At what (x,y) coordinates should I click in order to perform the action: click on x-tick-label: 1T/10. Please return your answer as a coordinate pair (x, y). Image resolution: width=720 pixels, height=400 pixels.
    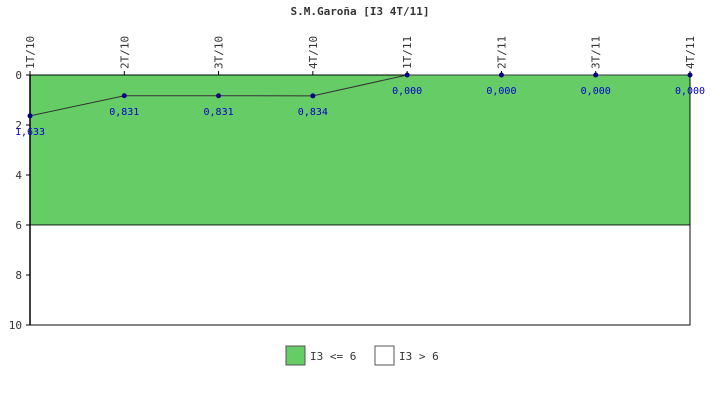
    Looking at the image, I should click on (30, 52).